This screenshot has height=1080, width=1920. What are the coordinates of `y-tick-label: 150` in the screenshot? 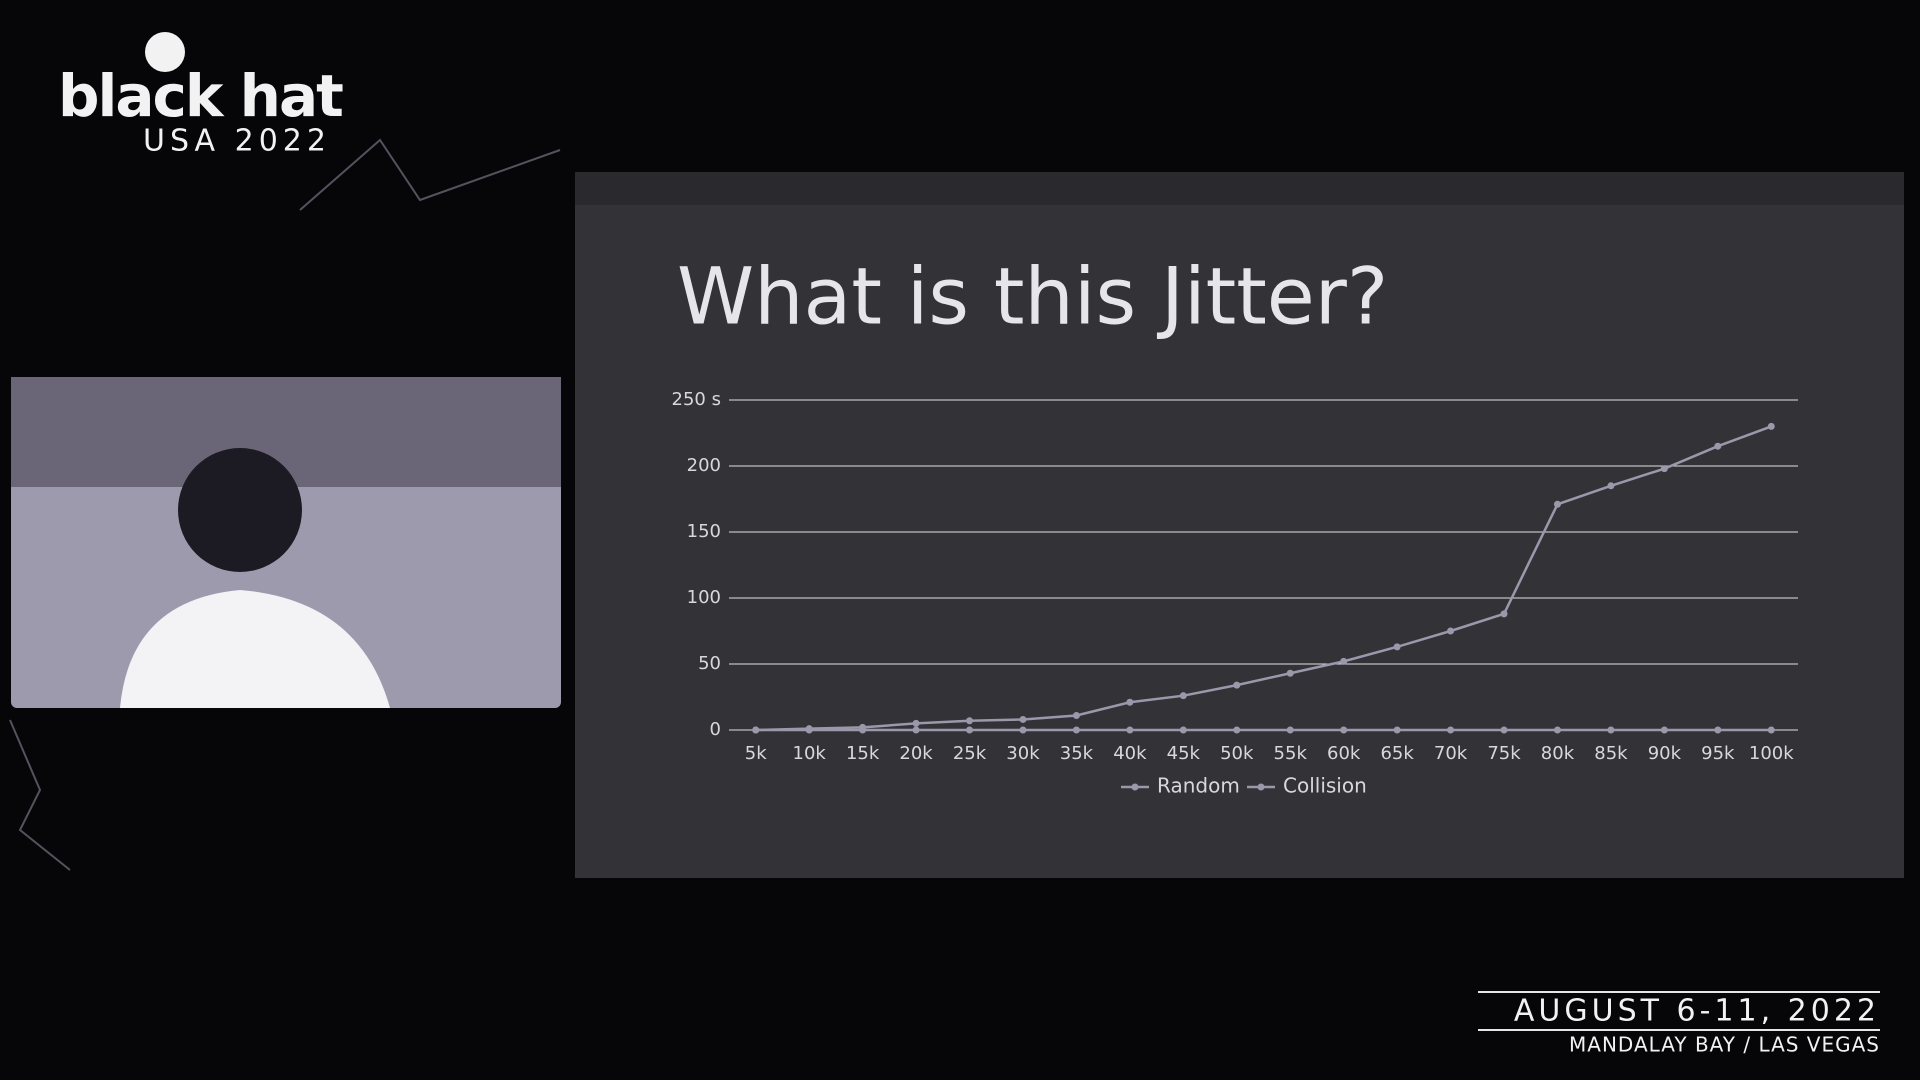 It's located at (704, 531).